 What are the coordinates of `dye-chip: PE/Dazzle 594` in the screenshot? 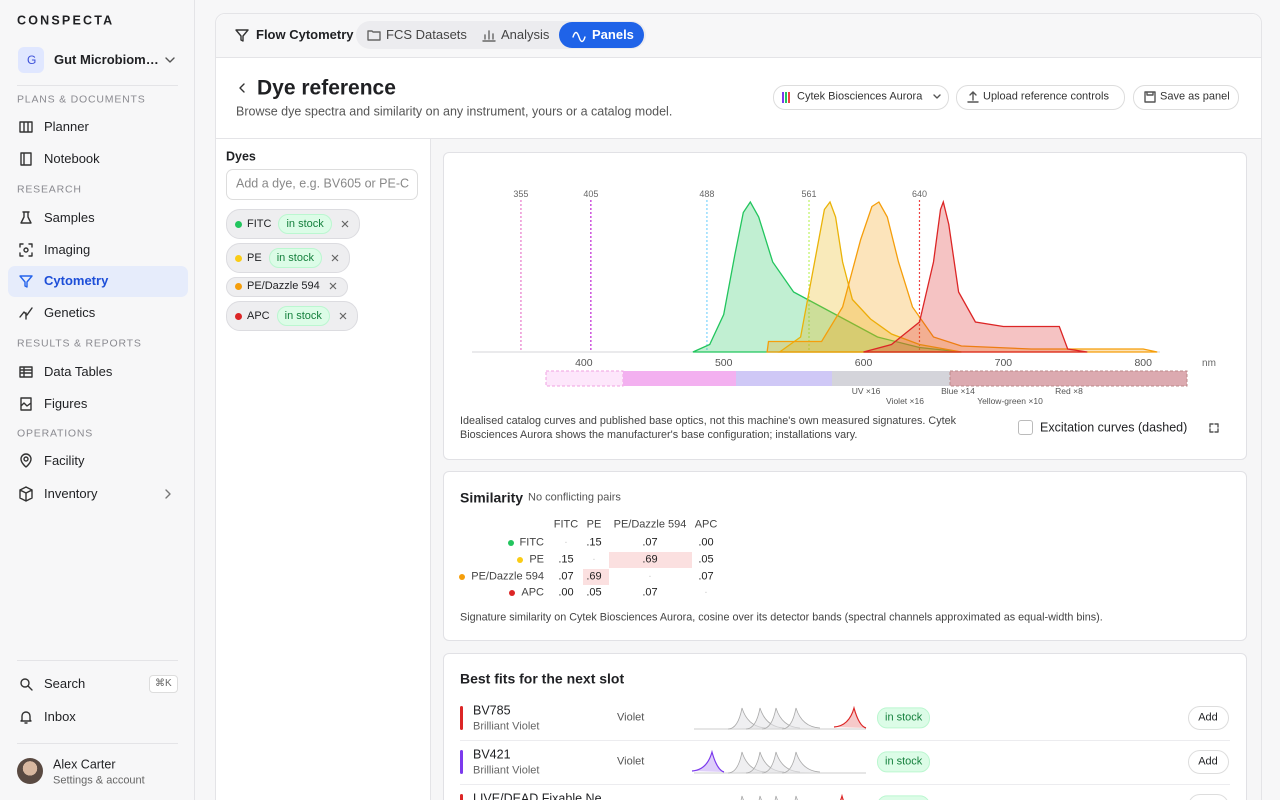 It's located at (287, 287).